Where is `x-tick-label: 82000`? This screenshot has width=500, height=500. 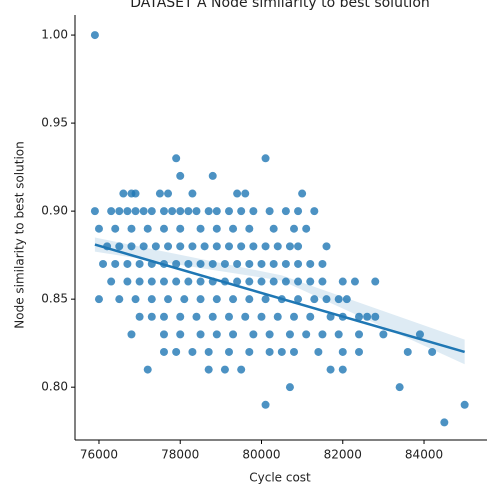
x-tick-label: 82000 is located at coordinates (343, 455).